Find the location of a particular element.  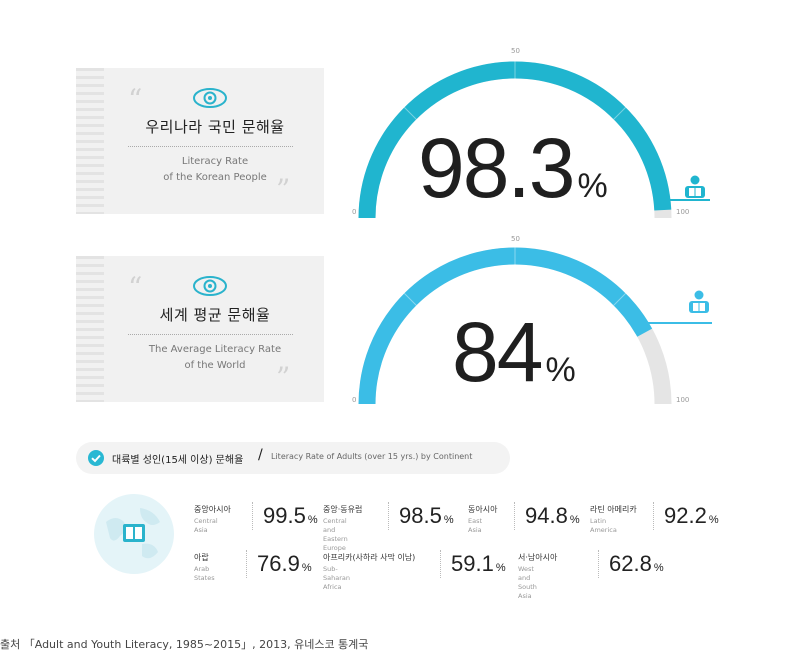

region-value-number: 98.5 is located at coordinates (420, 515).